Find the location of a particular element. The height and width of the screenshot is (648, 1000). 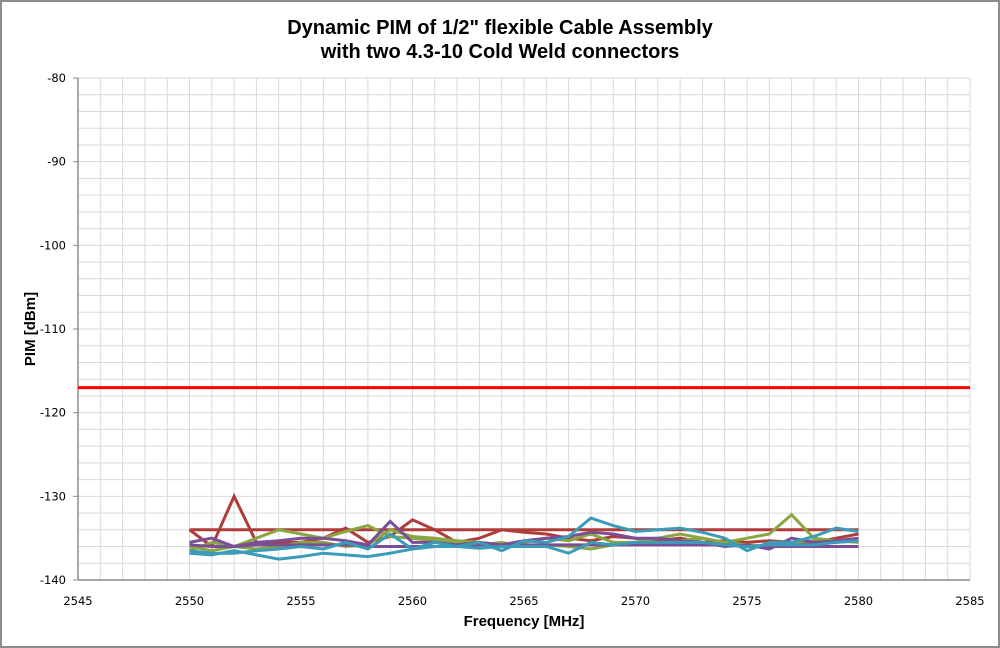

x-tick-label: 2560 is located at coordinates (412, 601).